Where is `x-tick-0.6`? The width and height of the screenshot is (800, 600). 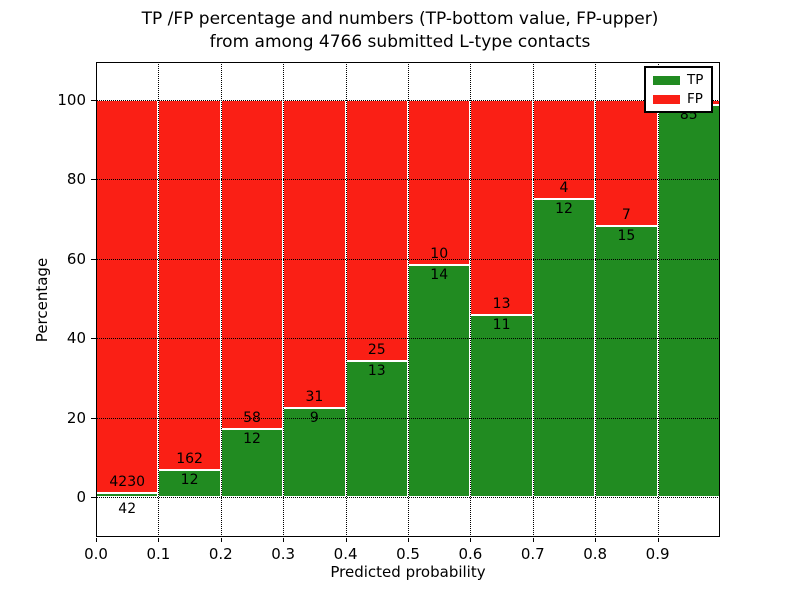
x-tick-0.6 is located at coordinates (471, 540).